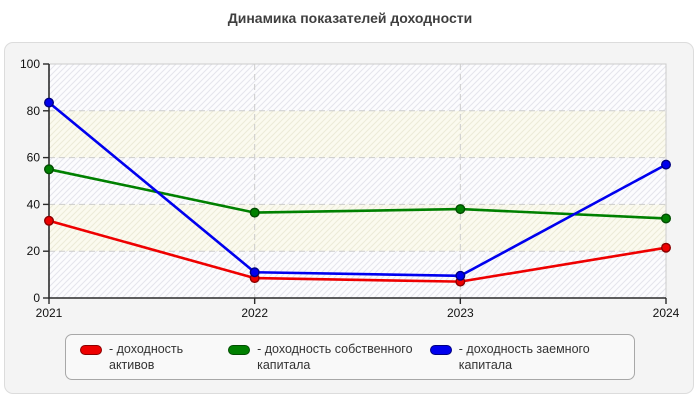  What do you see at coordinates (34, 181) in the screenshot?
I see `y-axis-labels: 0 20 40 60 80 100` at bounding box center [34, 181].